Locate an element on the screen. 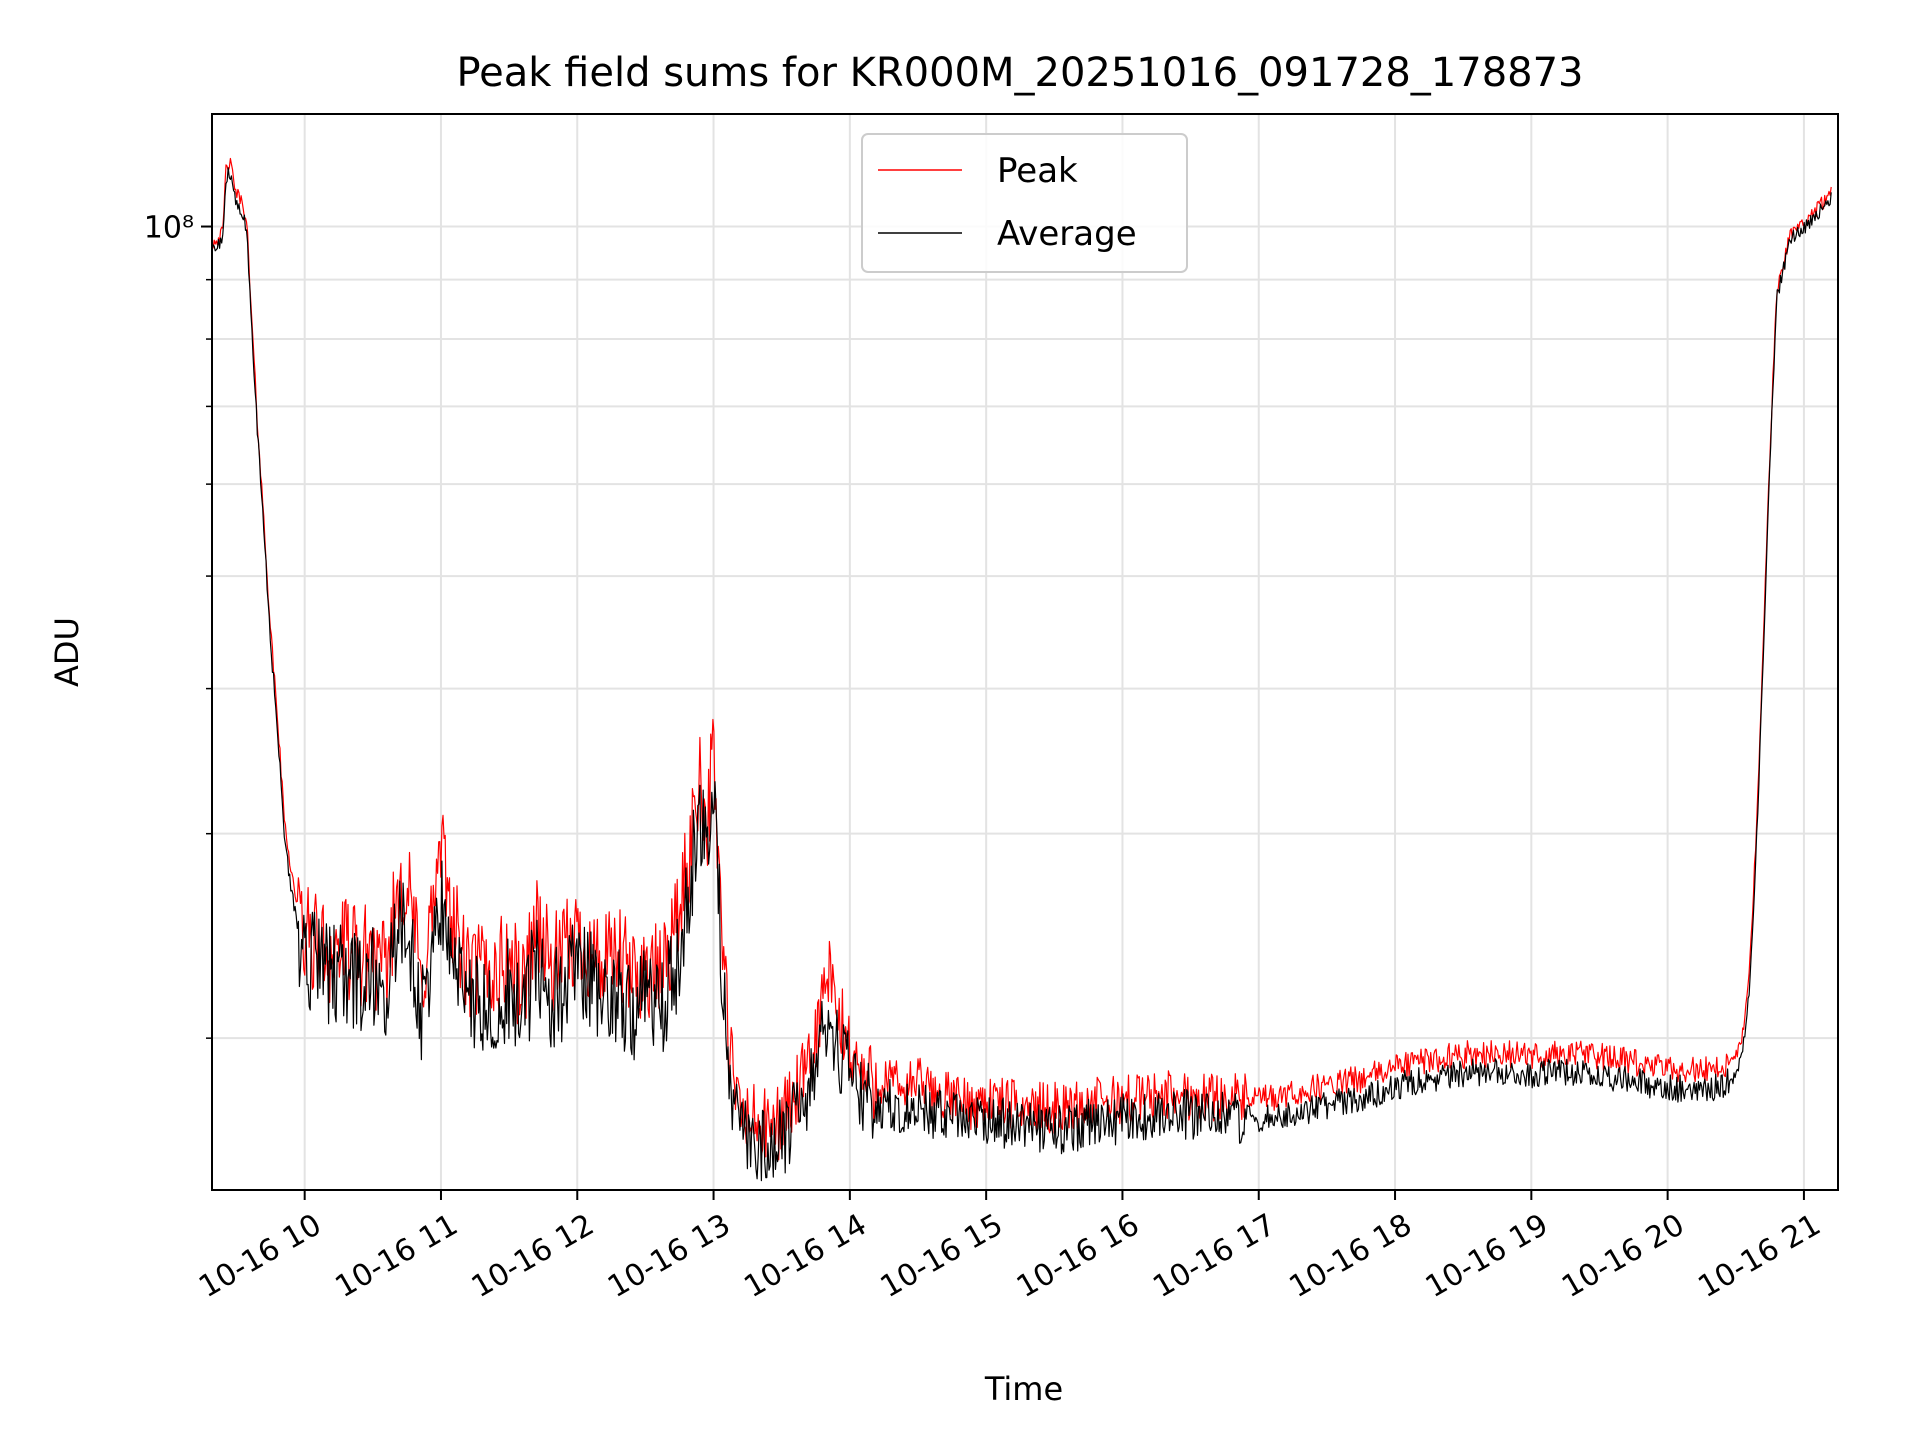  y-axis-label: ADU is located at coordinates (67, 652).